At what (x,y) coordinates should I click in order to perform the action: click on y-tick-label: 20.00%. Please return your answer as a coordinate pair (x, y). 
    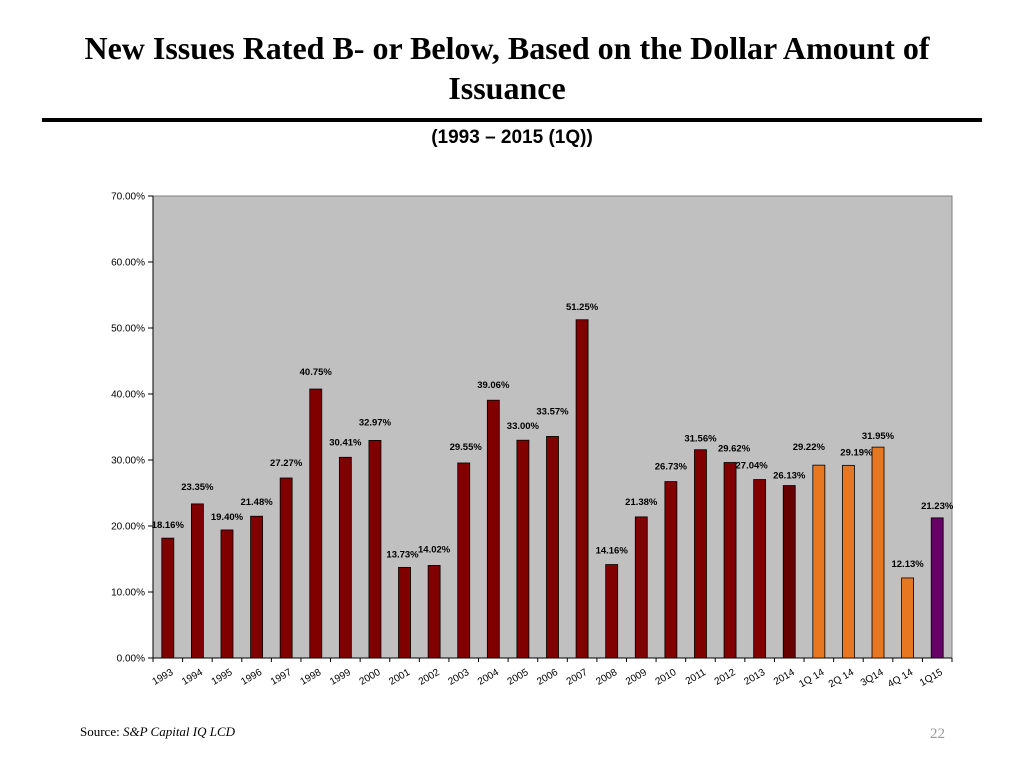
    Looking at the image, I should click on (128, 527).